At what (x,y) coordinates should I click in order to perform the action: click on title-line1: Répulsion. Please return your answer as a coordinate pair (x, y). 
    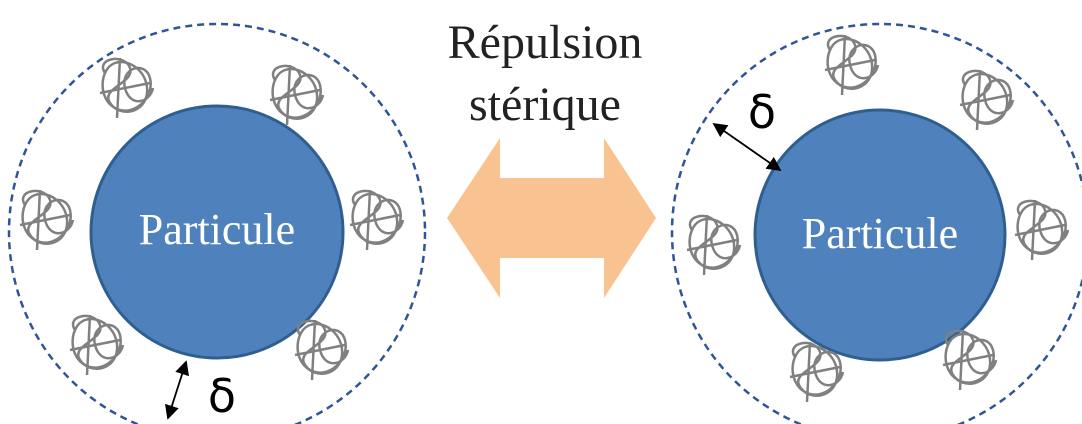
    Looking at the image, I should click on (545, 42).